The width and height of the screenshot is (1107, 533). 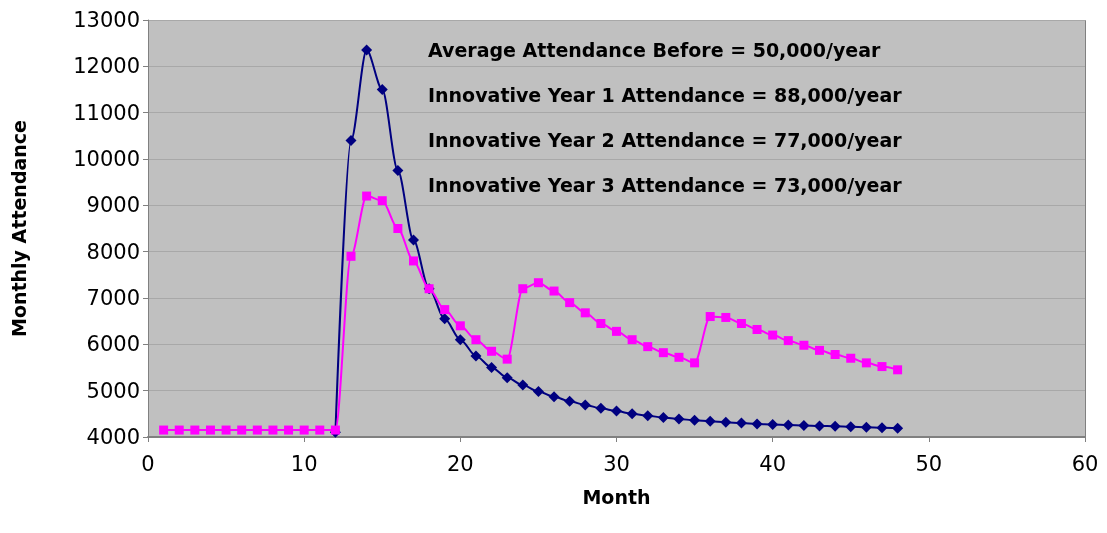 I want to click on x-axis-title: Month, so click(x=616, y=496).